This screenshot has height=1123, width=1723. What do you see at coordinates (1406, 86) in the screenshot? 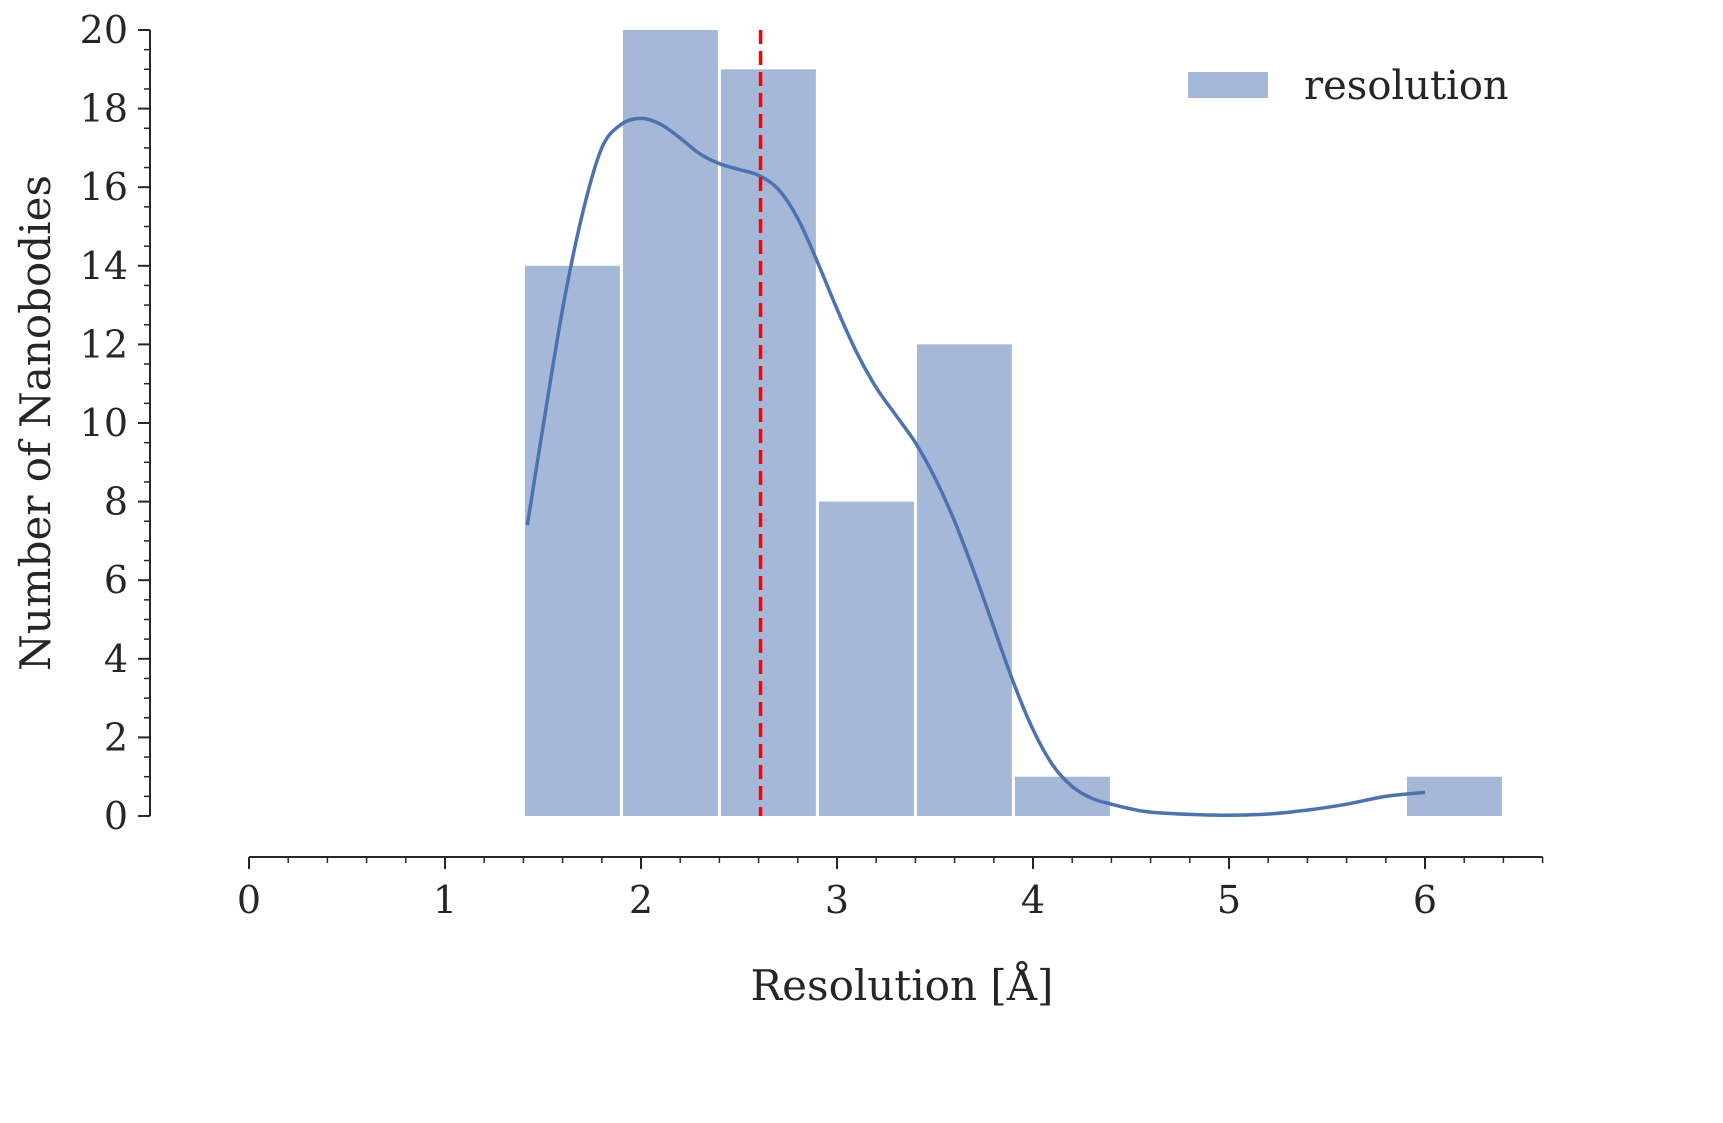
I see `legend-label: resolution` at bounding box center [1406, 86].